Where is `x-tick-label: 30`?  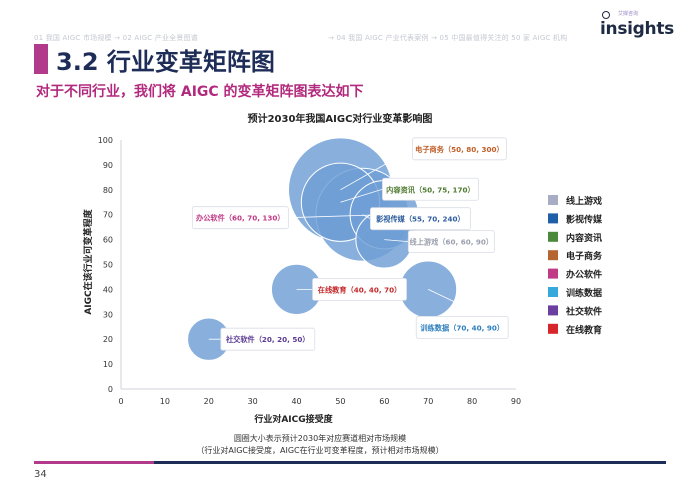
x-tick-label: 30 is located at coordinates (253, 401).